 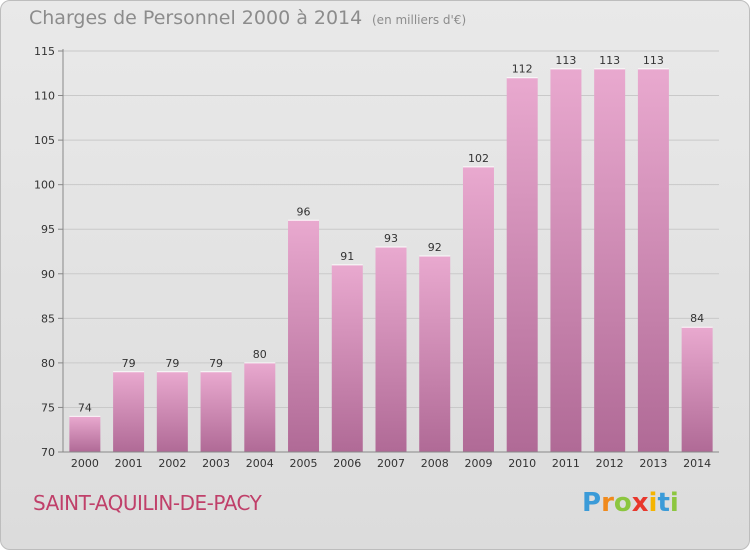 What do you see at coordinates (697, 463) in the screenshot?
I see `x-tick-label-2014: 2014` at bounding box center [697, 463].